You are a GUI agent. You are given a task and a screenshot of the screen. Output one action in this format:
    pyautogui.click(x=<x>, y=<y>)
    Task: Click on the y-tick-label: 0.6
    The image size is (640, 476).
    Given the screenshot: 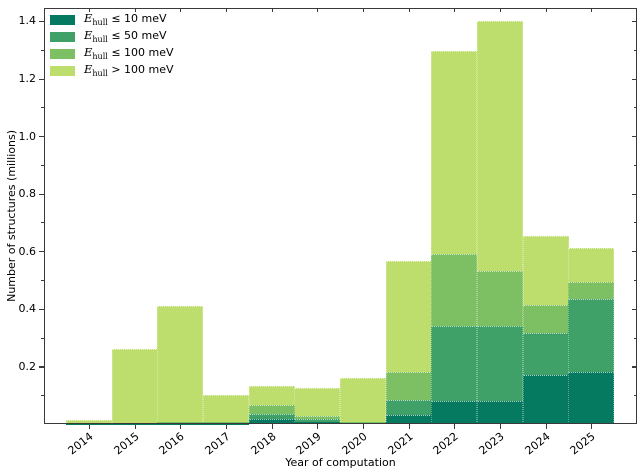 What is the action you would take?
    pyautogui.click(x=27, y=251)
    